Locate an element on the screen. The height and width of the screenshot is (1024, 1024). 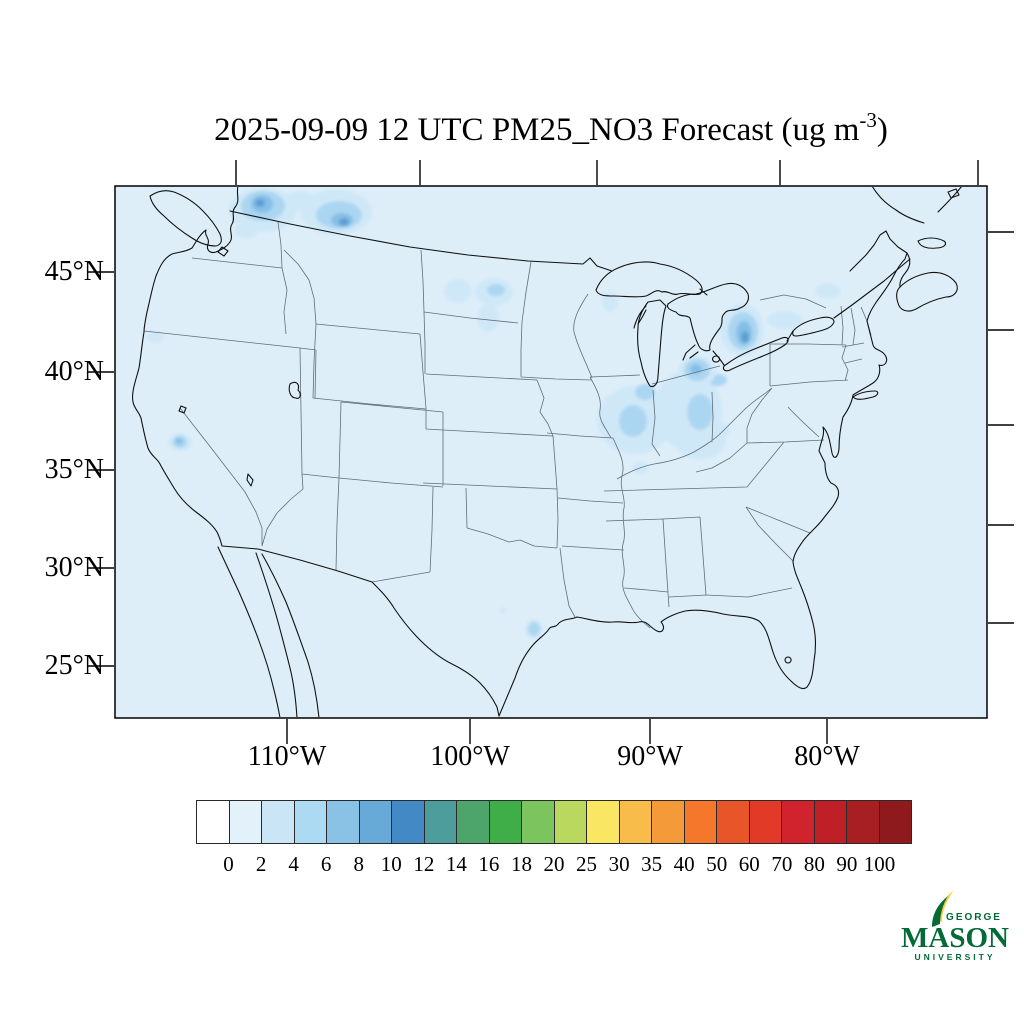
colorbar-tick-label-60: 60 is located at coordinates (749, 864).